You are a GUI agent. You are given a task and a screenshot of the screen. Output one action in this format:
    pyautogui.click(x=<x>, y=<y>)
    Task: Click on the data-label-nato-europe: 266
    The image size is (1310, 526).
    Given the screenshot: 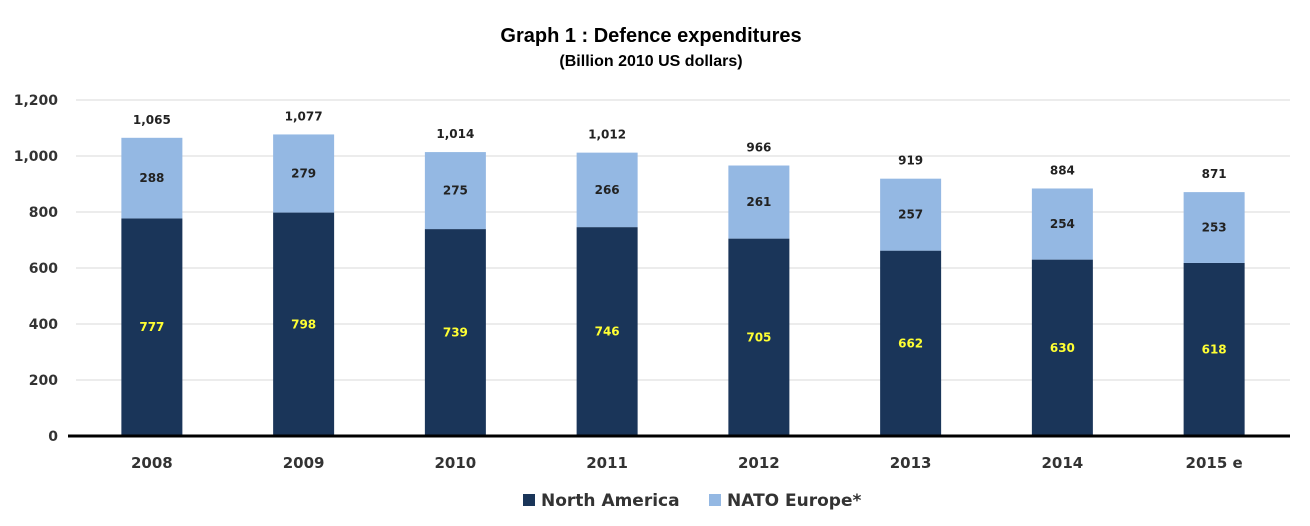 What is the action you would take?
    pyautogui.click(x=607, y=190)
    